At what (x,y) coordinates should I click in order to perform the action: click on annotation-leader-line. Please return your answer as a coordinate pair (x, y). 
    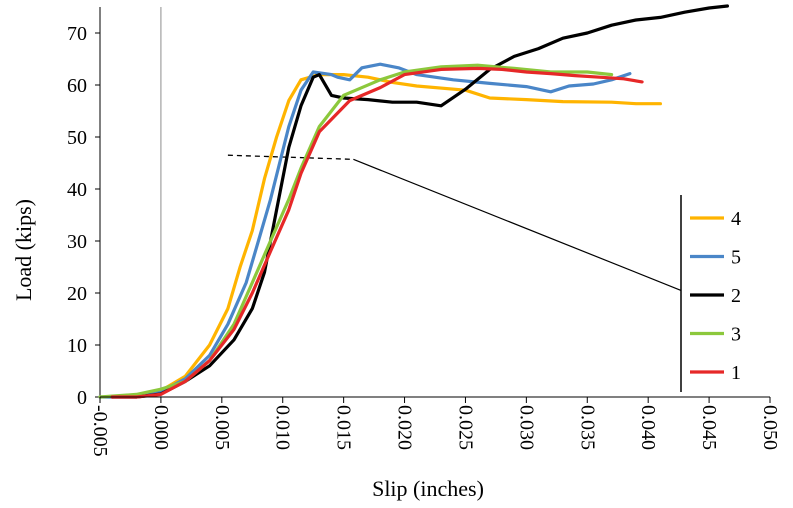
    Looking at the image, I should click on (517, 224).